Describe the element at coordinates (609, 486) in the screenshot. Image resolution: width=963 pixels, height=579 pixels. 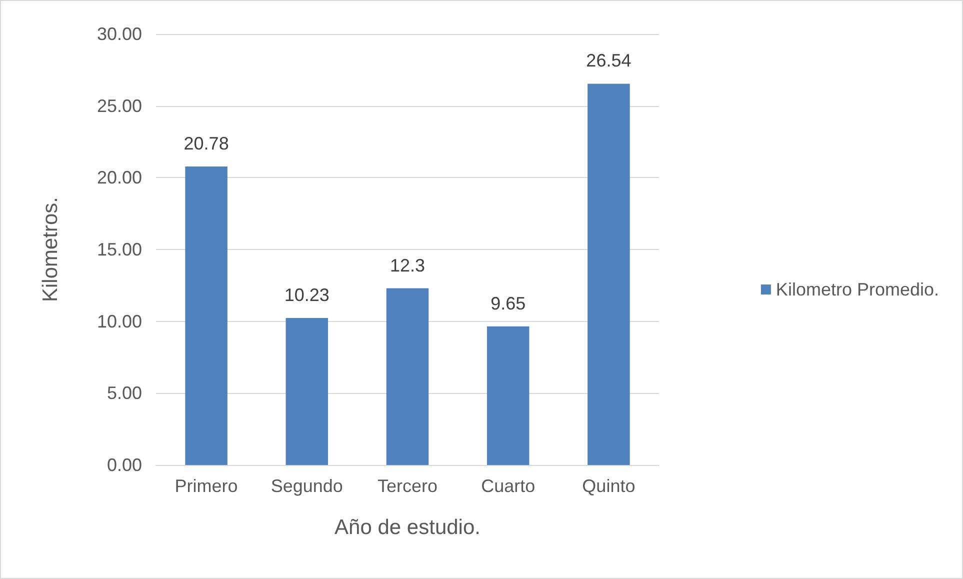
I see `x-tick-label: Quinto` at that location.